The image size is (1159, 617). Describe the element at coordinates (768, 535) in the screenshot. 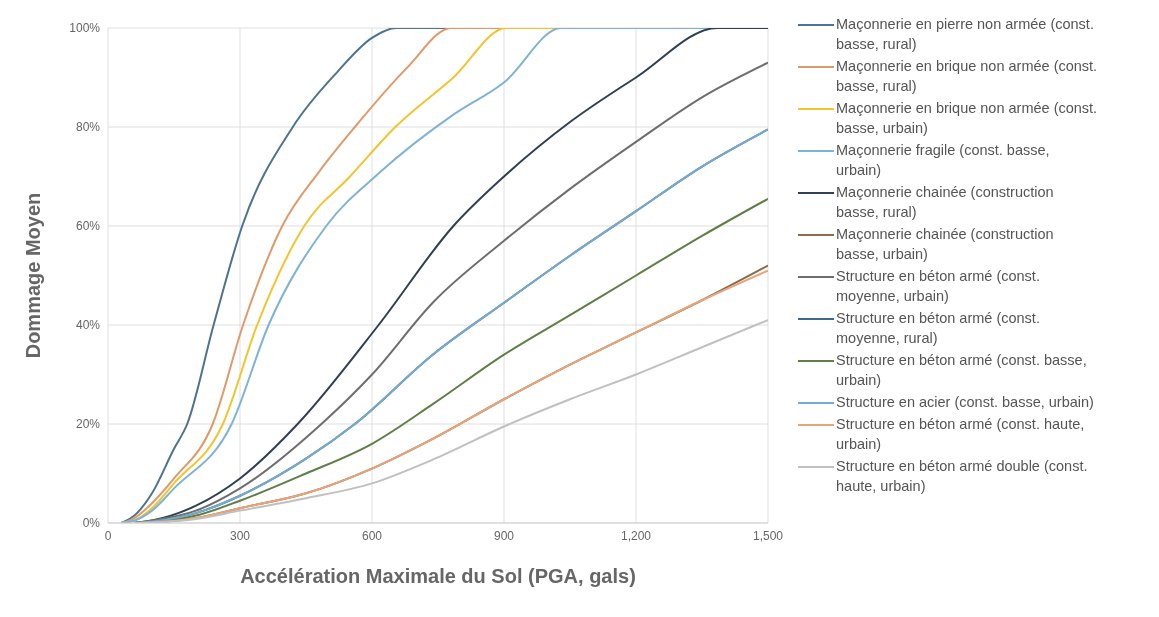

I see `x-tick-label: 1,500` at that location.